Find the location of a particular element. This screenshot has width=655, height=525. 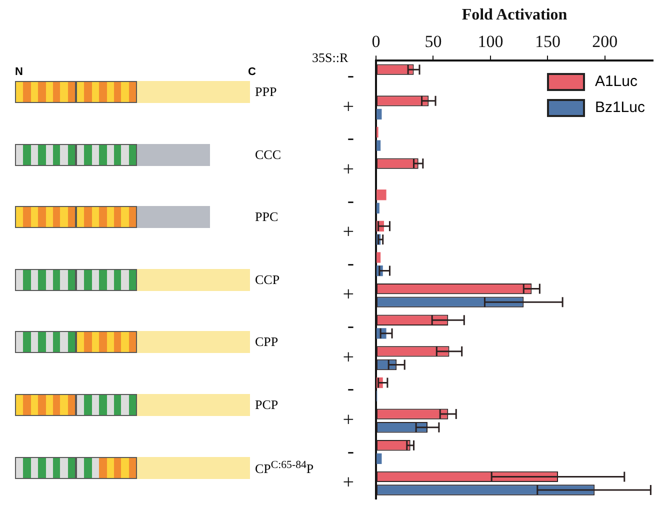

text: PPP is located at coordinates (266, 92).